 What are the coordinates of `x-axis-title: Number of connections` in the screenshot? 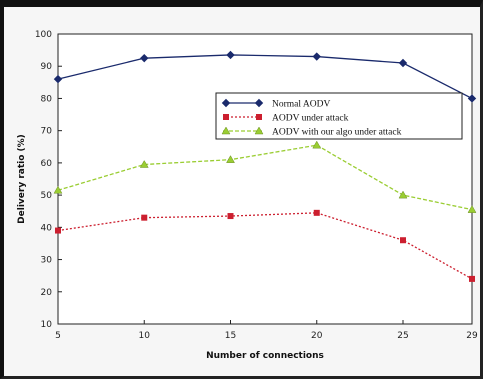 It's located at (265, 356).